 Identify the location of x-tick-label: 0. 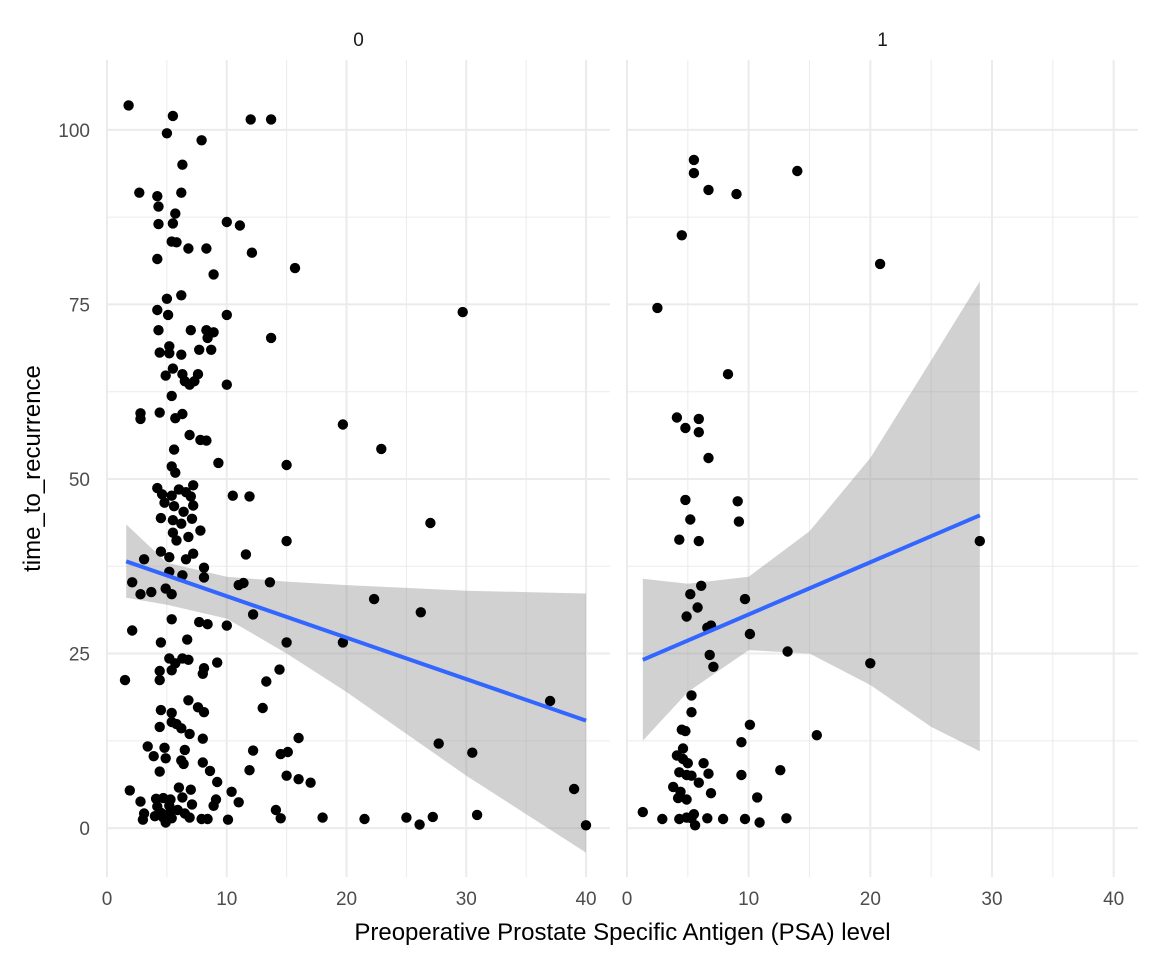
(627, 899).